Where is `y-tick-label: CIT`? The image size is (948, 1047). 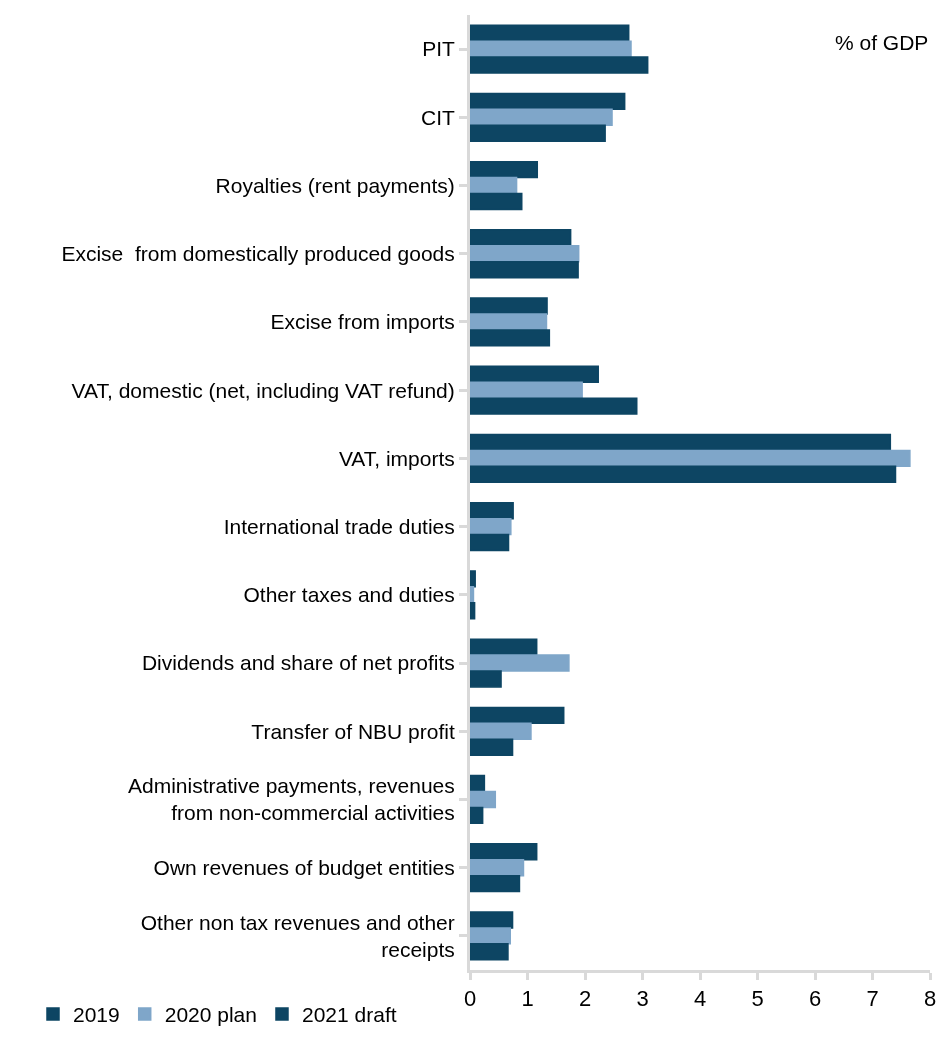
y-tick-label: CIT is located at coordinates (437, 117).